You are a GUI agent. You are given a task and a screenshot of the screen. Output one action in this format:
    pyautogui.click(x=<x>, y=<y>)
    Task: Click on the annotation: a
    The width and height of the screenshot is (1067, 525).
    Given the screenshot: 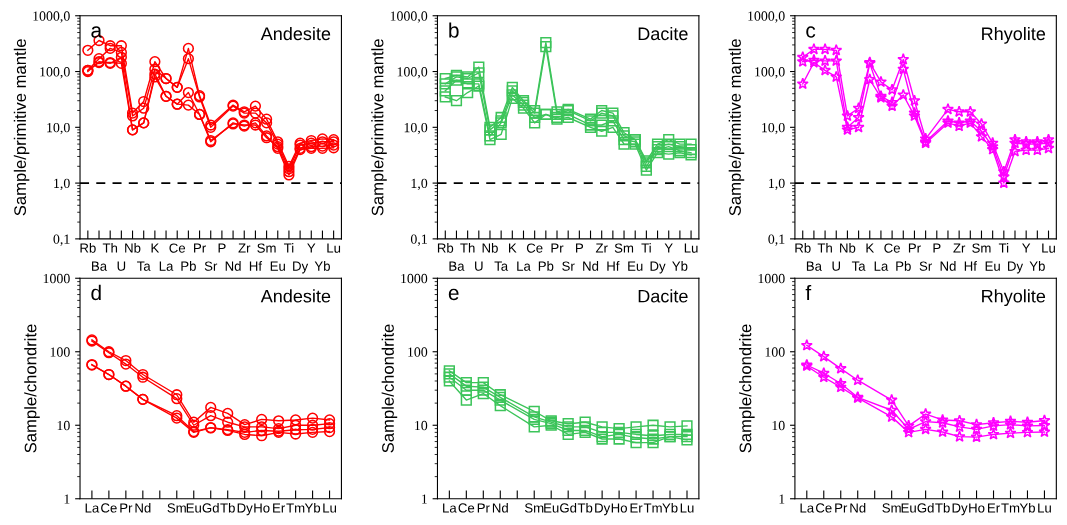 What is the action you would take?
    pyautogui.click(x=97, y=32)
    